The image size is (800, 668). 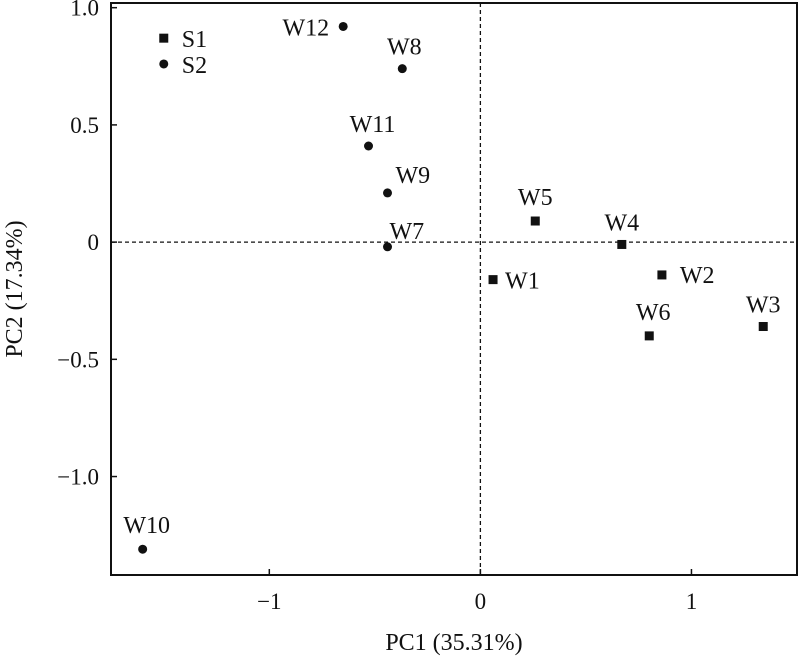 What do you see at coordinates (84, 125) in the screenshot?
I see `y-tick-label: 0.5` at bounding box center [84, 125].